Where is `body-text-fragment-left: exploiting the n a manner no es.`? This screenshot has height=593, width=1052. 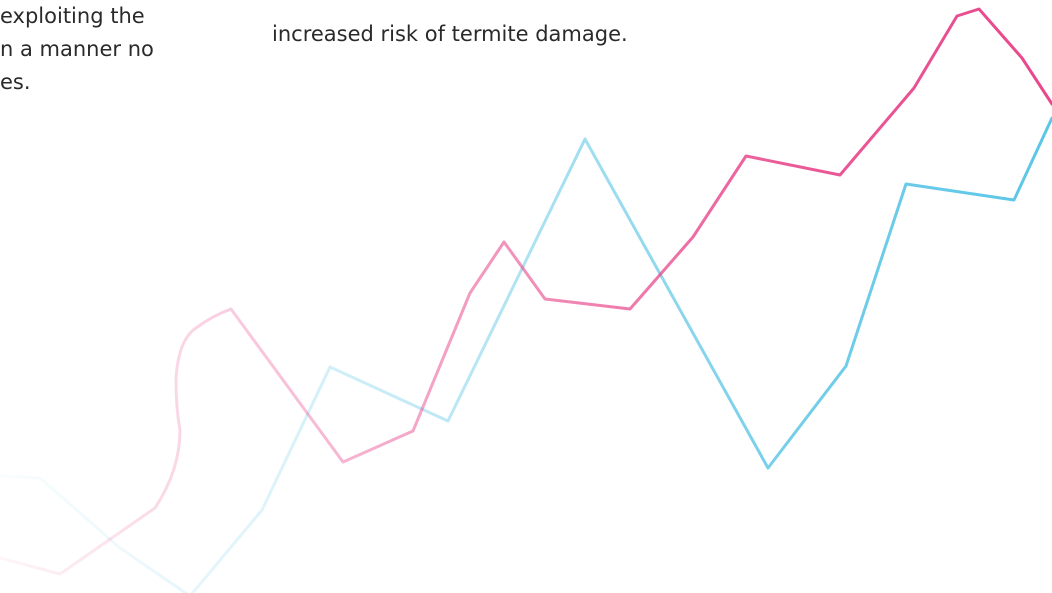 body-text-fragment-left: exploiting the n a manner no es. is located at coordinates (77, 49).